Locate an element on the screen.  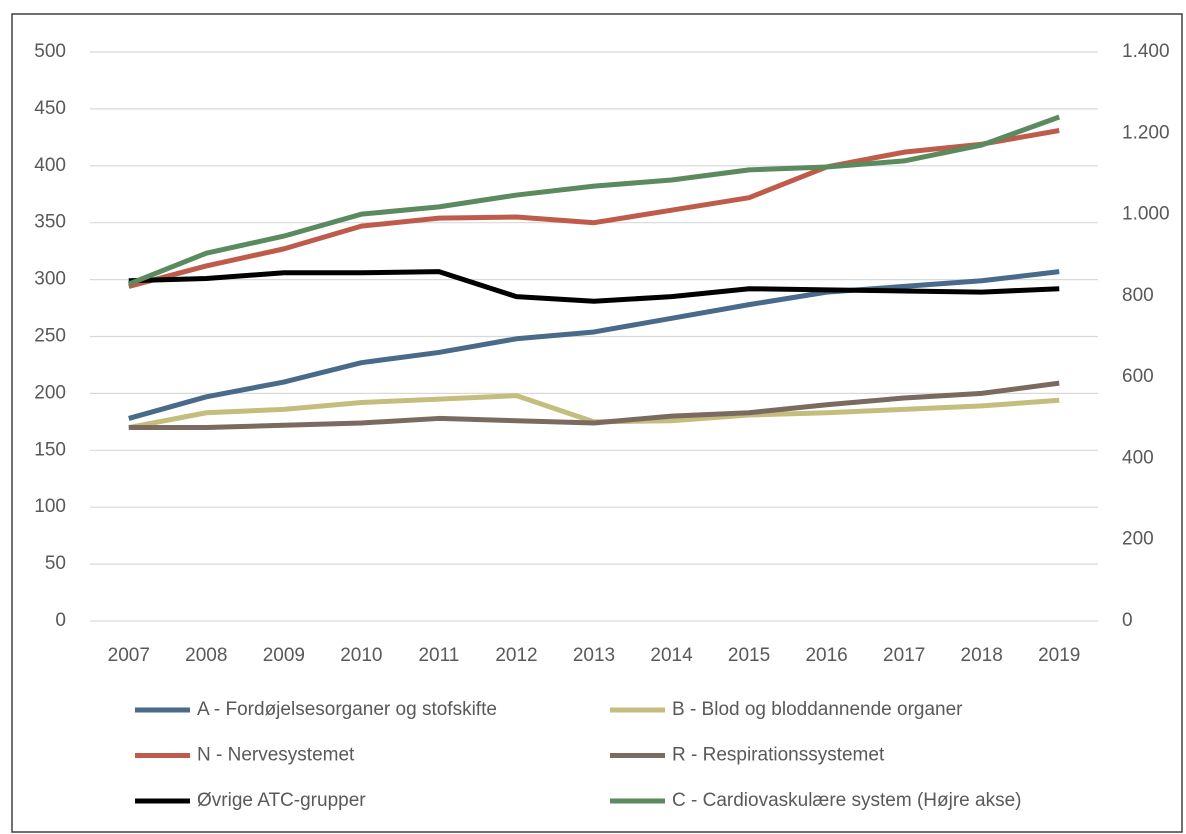
y-tick-label: 100 is located at coordinates (50, 506).